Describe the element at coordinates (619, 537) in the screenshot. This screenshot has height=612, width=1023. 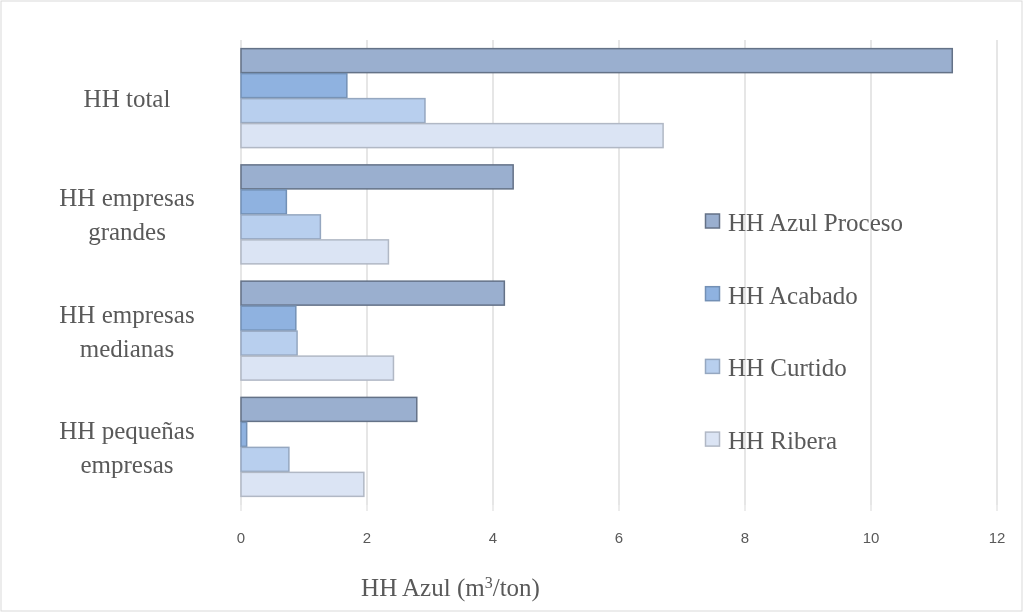
I see `x-tick-label: 6` at that location.